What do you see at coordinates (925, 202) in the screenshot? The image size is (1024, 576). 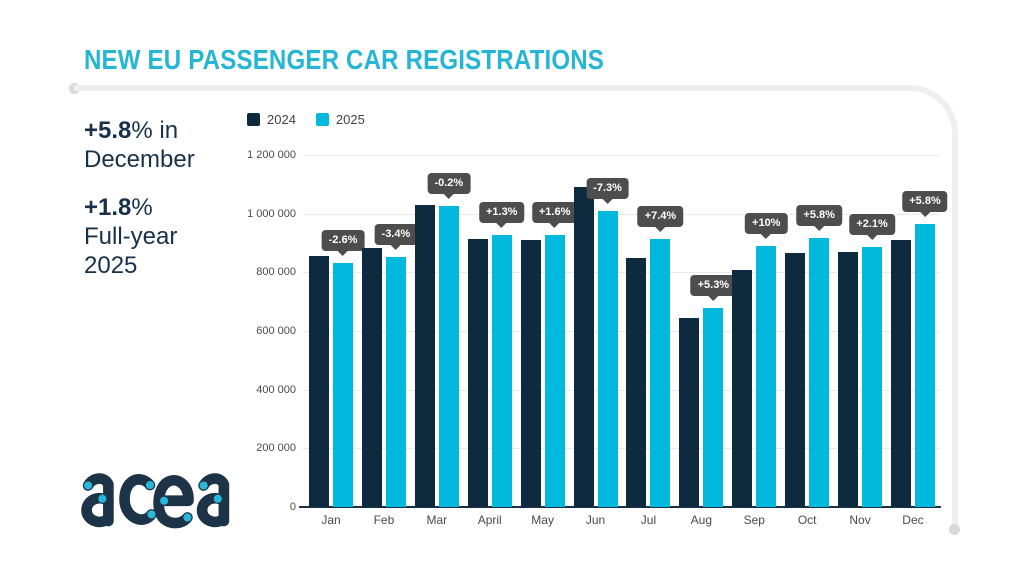 I see `pct-change-callout-dec: +5.8%` at bounding box center [925, 202].